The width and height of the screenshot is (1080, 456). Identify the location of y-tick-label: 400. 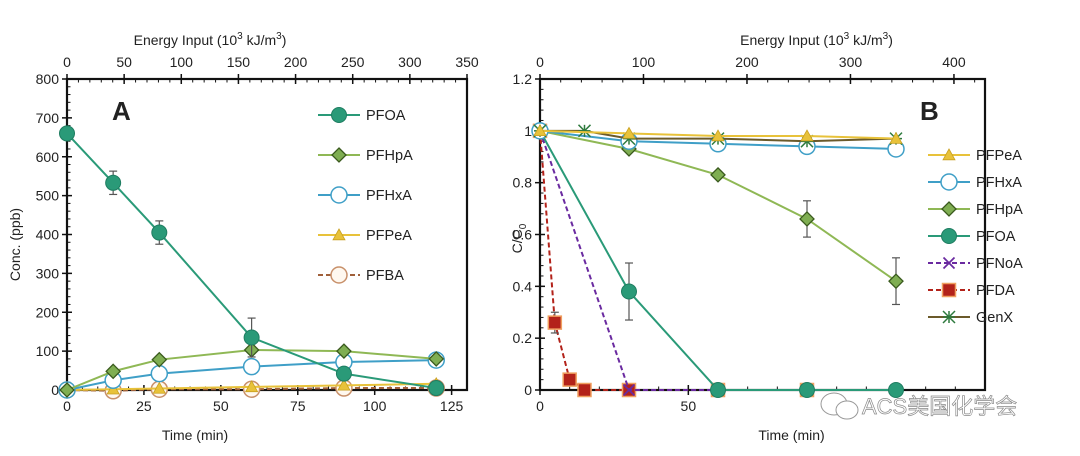
(48, 235).